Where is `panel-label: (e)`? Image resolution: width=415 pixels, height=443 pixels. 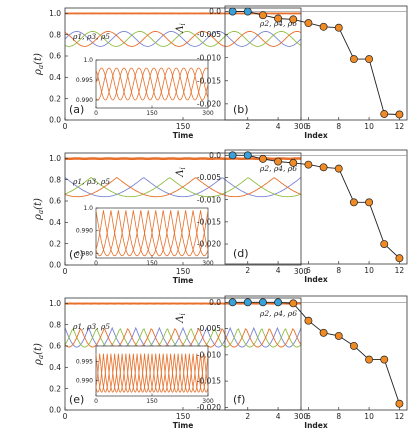
panel-label: (e) is located at coordinates (76, 399).